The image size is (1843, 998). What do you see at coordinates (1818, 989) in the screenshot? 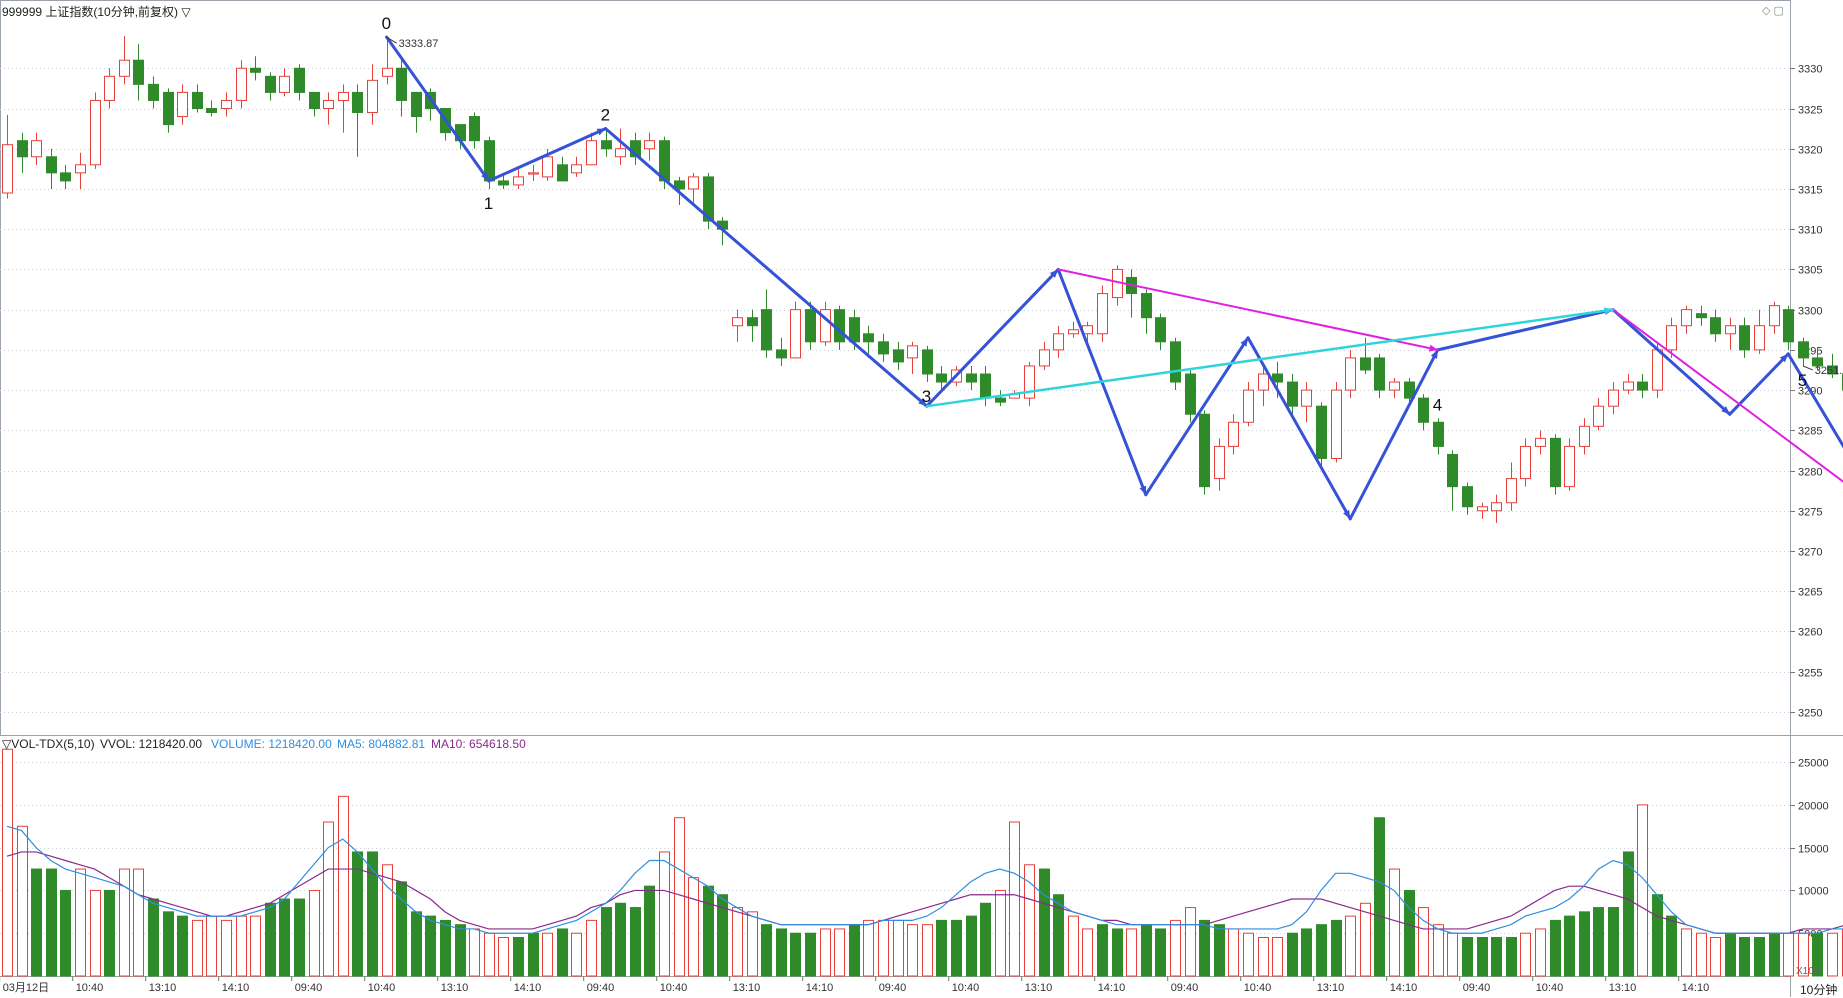
I see `period-label: 10分钟` at bounding box center [1818, 989].